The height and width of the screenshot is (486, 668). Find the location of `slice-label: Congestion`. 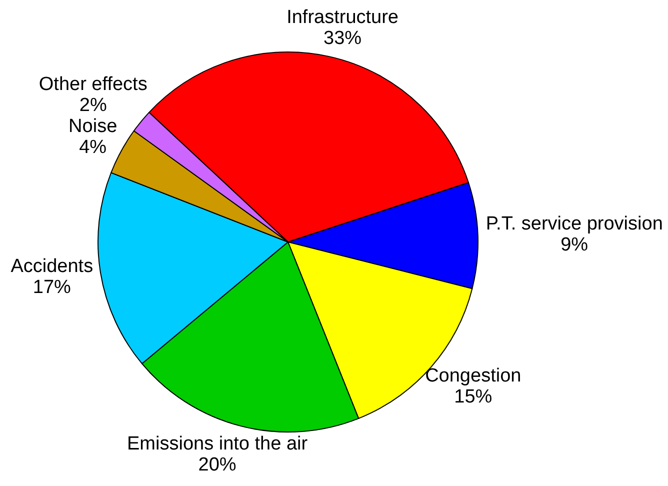

slice-label: Congestion is located at coordinates (473, 375).